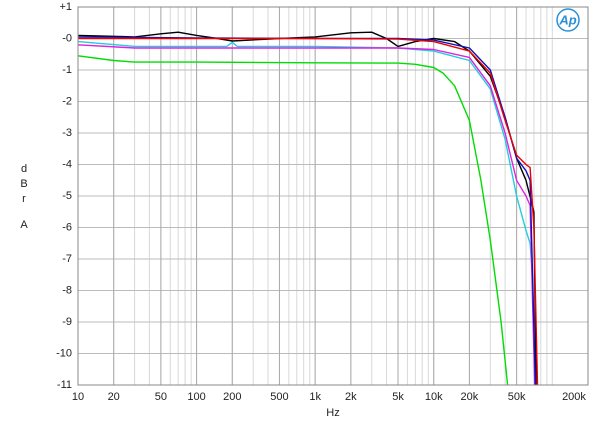 This screenshot has height=430, width=600. What do you see at coordinates (279, 397) in the screenshot?
I see `x-tick-label: 500` at bounding box center [279, 397].